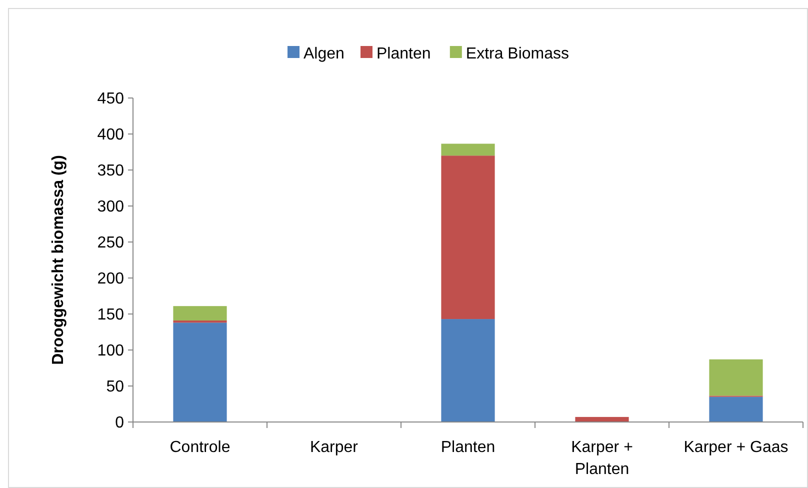 This screenshot has width=808, height=488. Describe the element at coordinates (324, 54) in the screenshot. I see `legend-label: Algen` at that location.